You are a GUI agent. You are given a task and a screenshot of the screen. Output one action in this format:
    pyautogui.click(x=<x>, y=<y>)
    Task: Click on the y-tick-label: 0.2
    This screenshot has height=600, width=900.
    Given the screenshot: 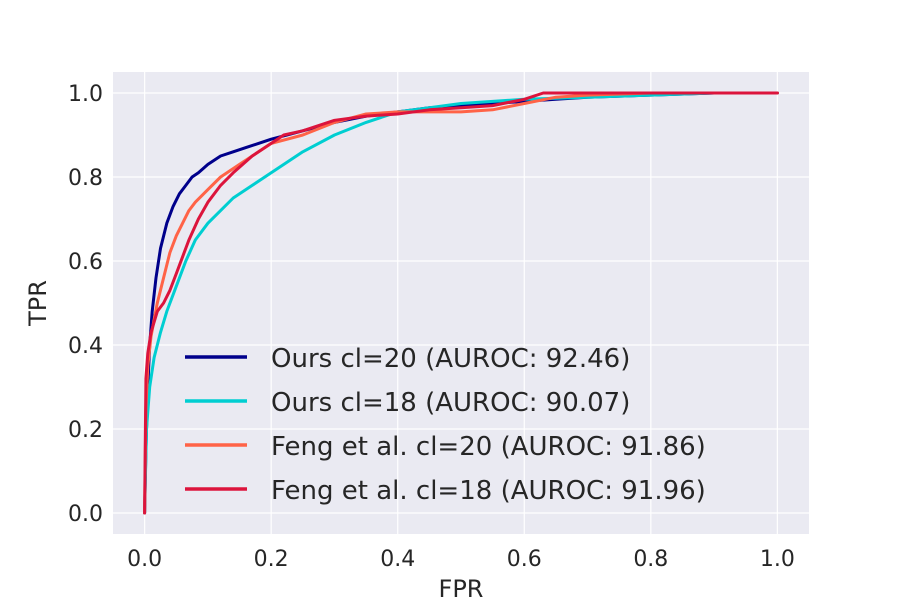 What is the action you would take?
    pyautogui.click(x=85, y=430)
    